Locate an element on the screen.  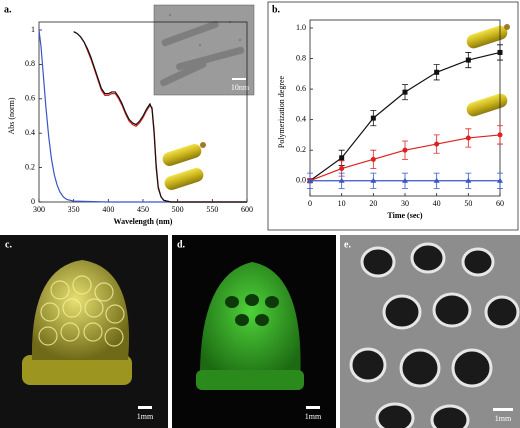
x-axis-title: Wavelength (nm) is located at coordinates (143, 221).